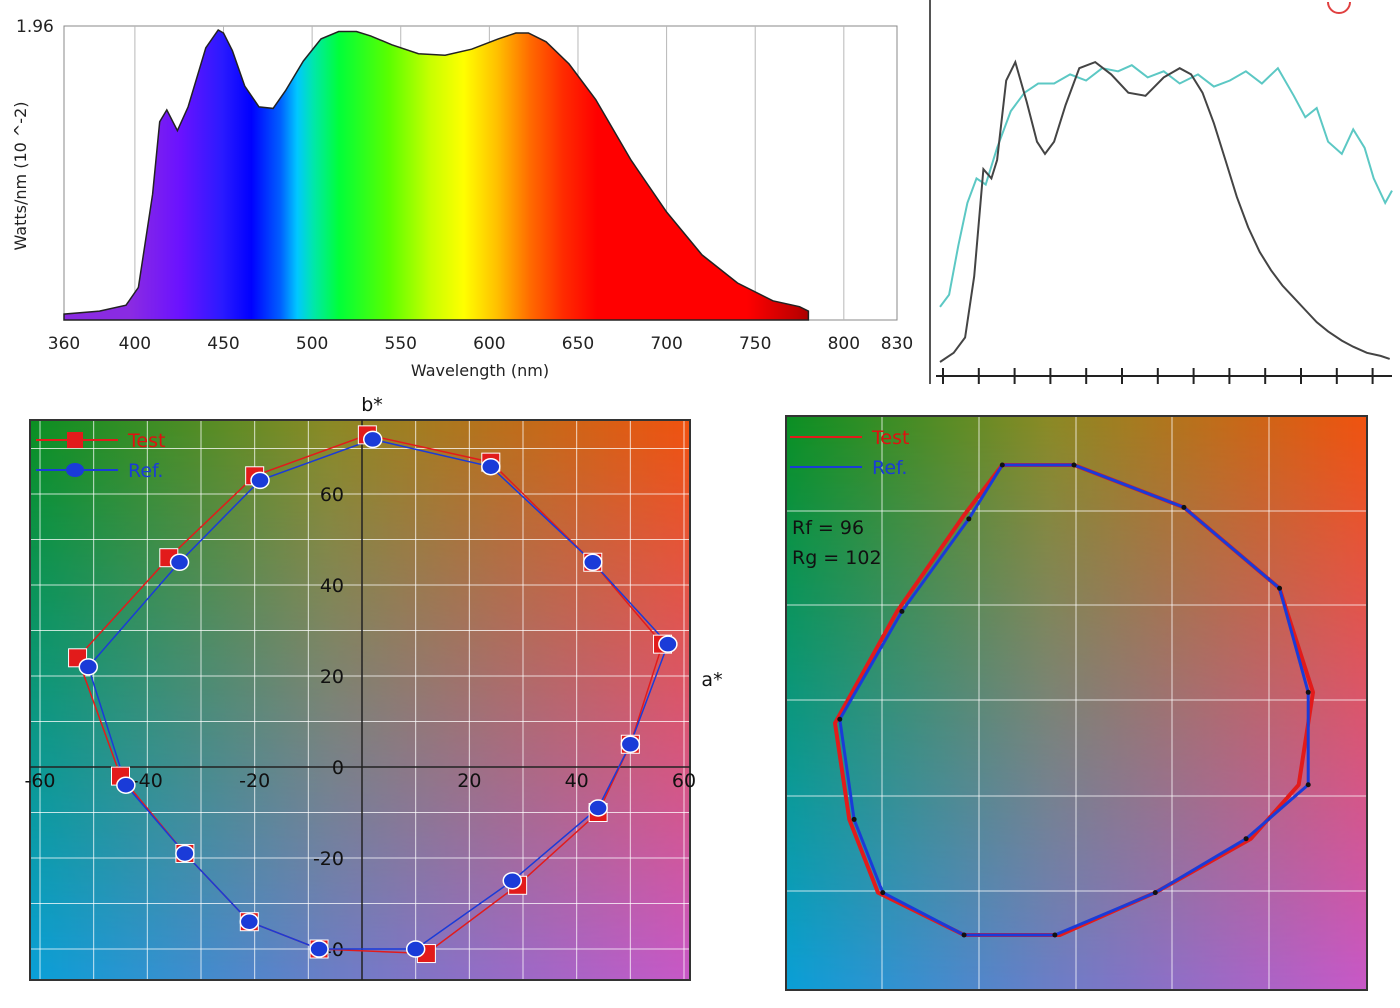 The height and width of the screenshot is (1008, 1400). What do you see at coordinates (328, 859) in the screenshot?
I see `cvg-y-tick-label: -20` at bounding box center [328, 859].